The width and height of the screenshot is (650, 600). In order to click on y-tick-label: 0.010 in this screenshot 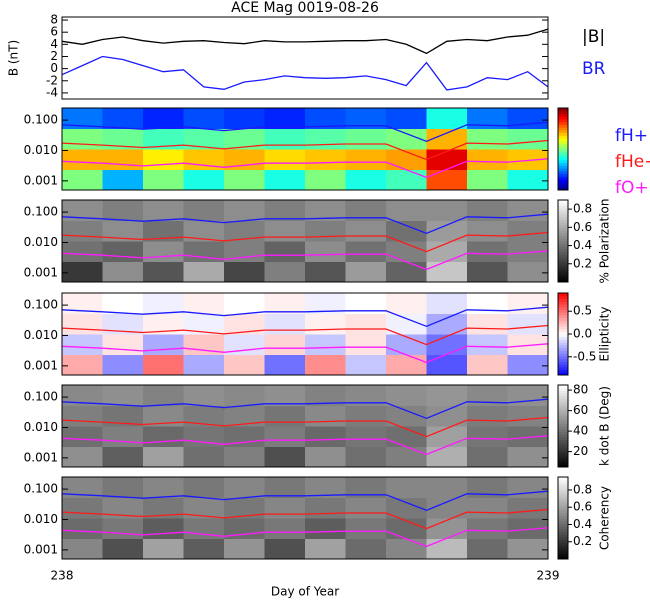, I will do `click(41, 427)`.